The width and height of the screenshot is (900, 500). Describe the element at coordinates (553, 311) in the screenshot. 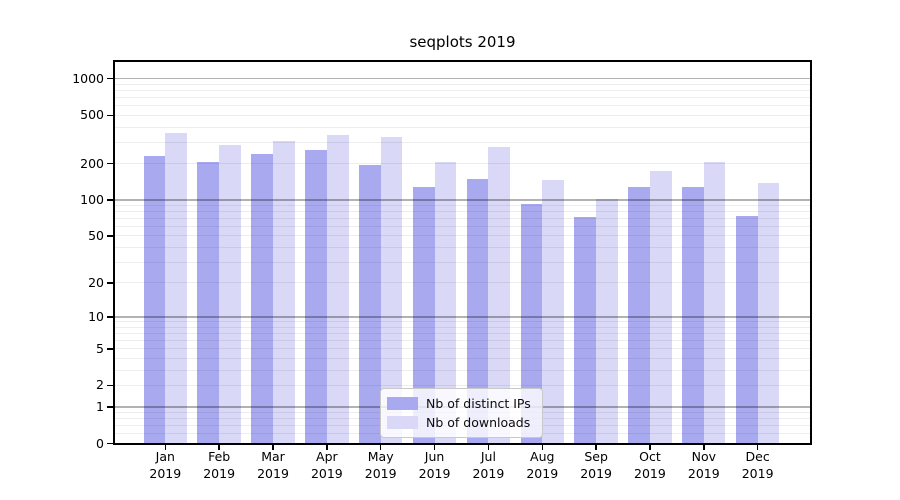

I see `bar-downloads-aug` at that location.